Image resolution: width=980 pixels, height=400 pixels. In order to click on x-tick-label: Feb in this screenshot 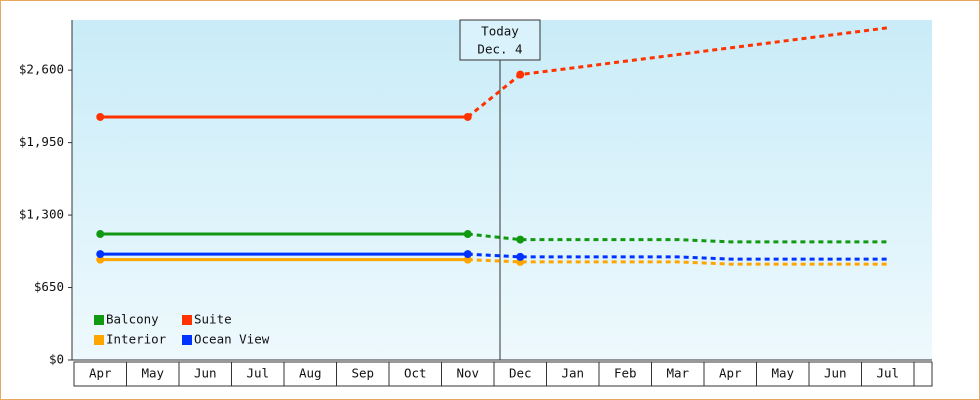, I will do `click(625, 373)`.